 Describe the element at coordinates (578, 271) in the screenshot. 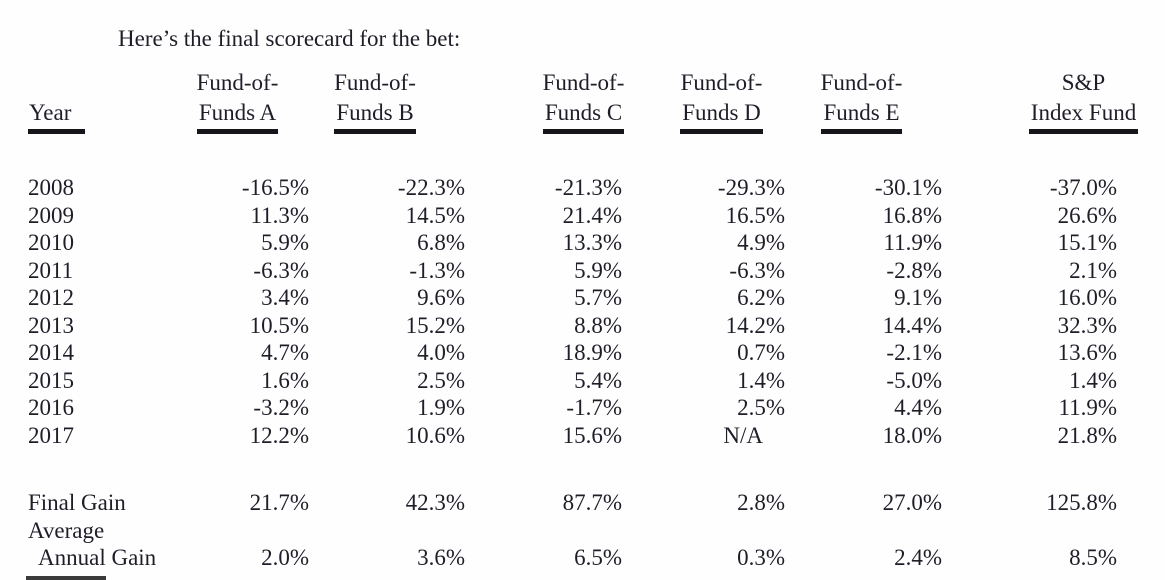

I see `table-row: 2011 -6.3% -1.3% 5.9% -6.3% -2.8% 2.1%` at that location.